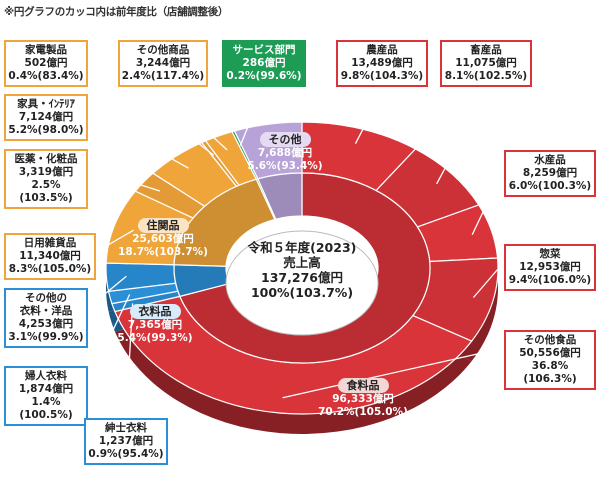 The height and width of the screenshot is (482, 600). I want to click on home-value: 25,603億円, so click(163, 239).